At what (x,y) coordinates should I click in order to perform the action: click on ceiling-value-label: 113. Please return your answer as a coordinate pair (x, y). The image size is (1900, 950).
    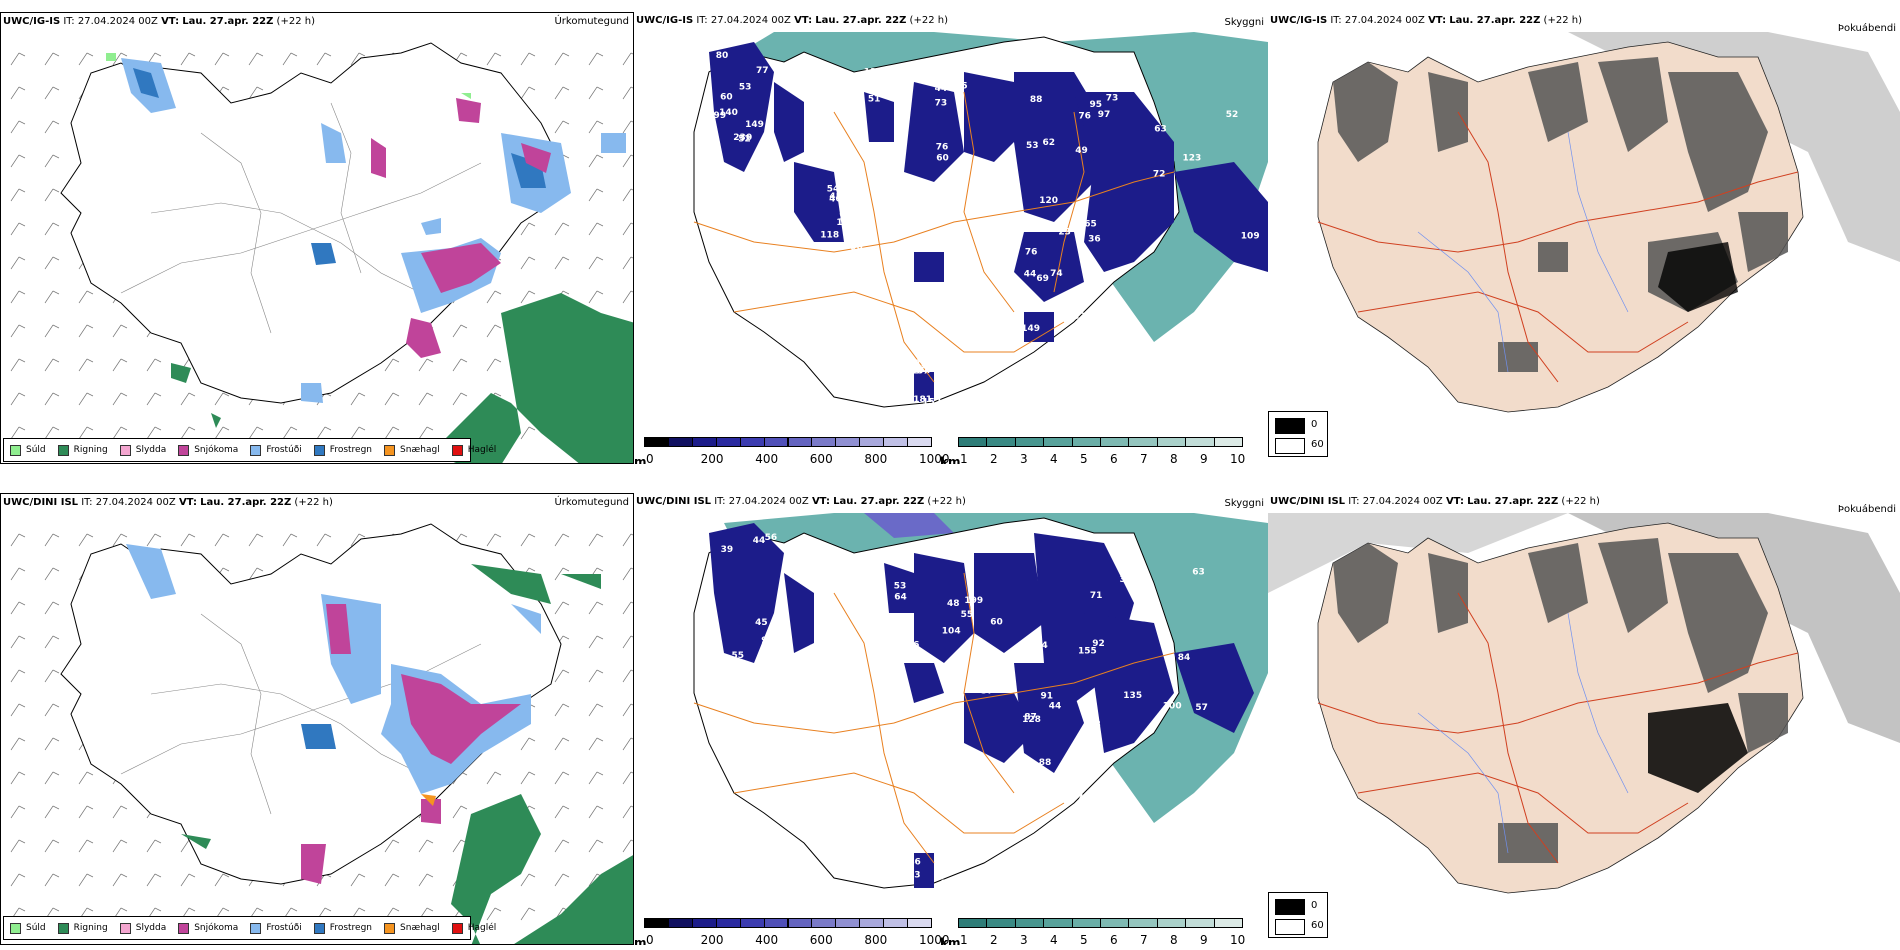
    Looking at the image, I should click on (931, 355).